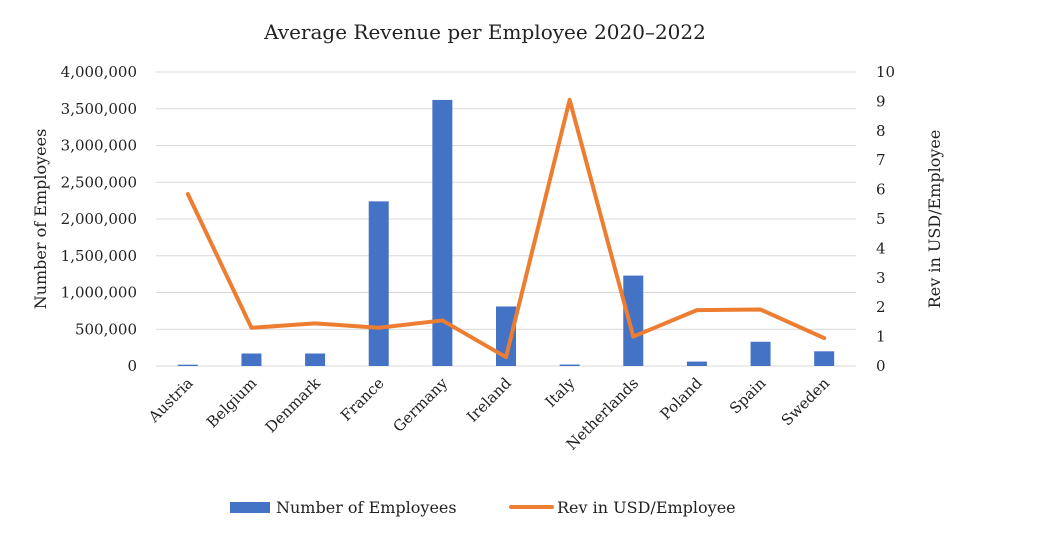  Describe the element at coordinates (489, 400) in the screenshot. I see `x-tick-label: Ireland` at that location.